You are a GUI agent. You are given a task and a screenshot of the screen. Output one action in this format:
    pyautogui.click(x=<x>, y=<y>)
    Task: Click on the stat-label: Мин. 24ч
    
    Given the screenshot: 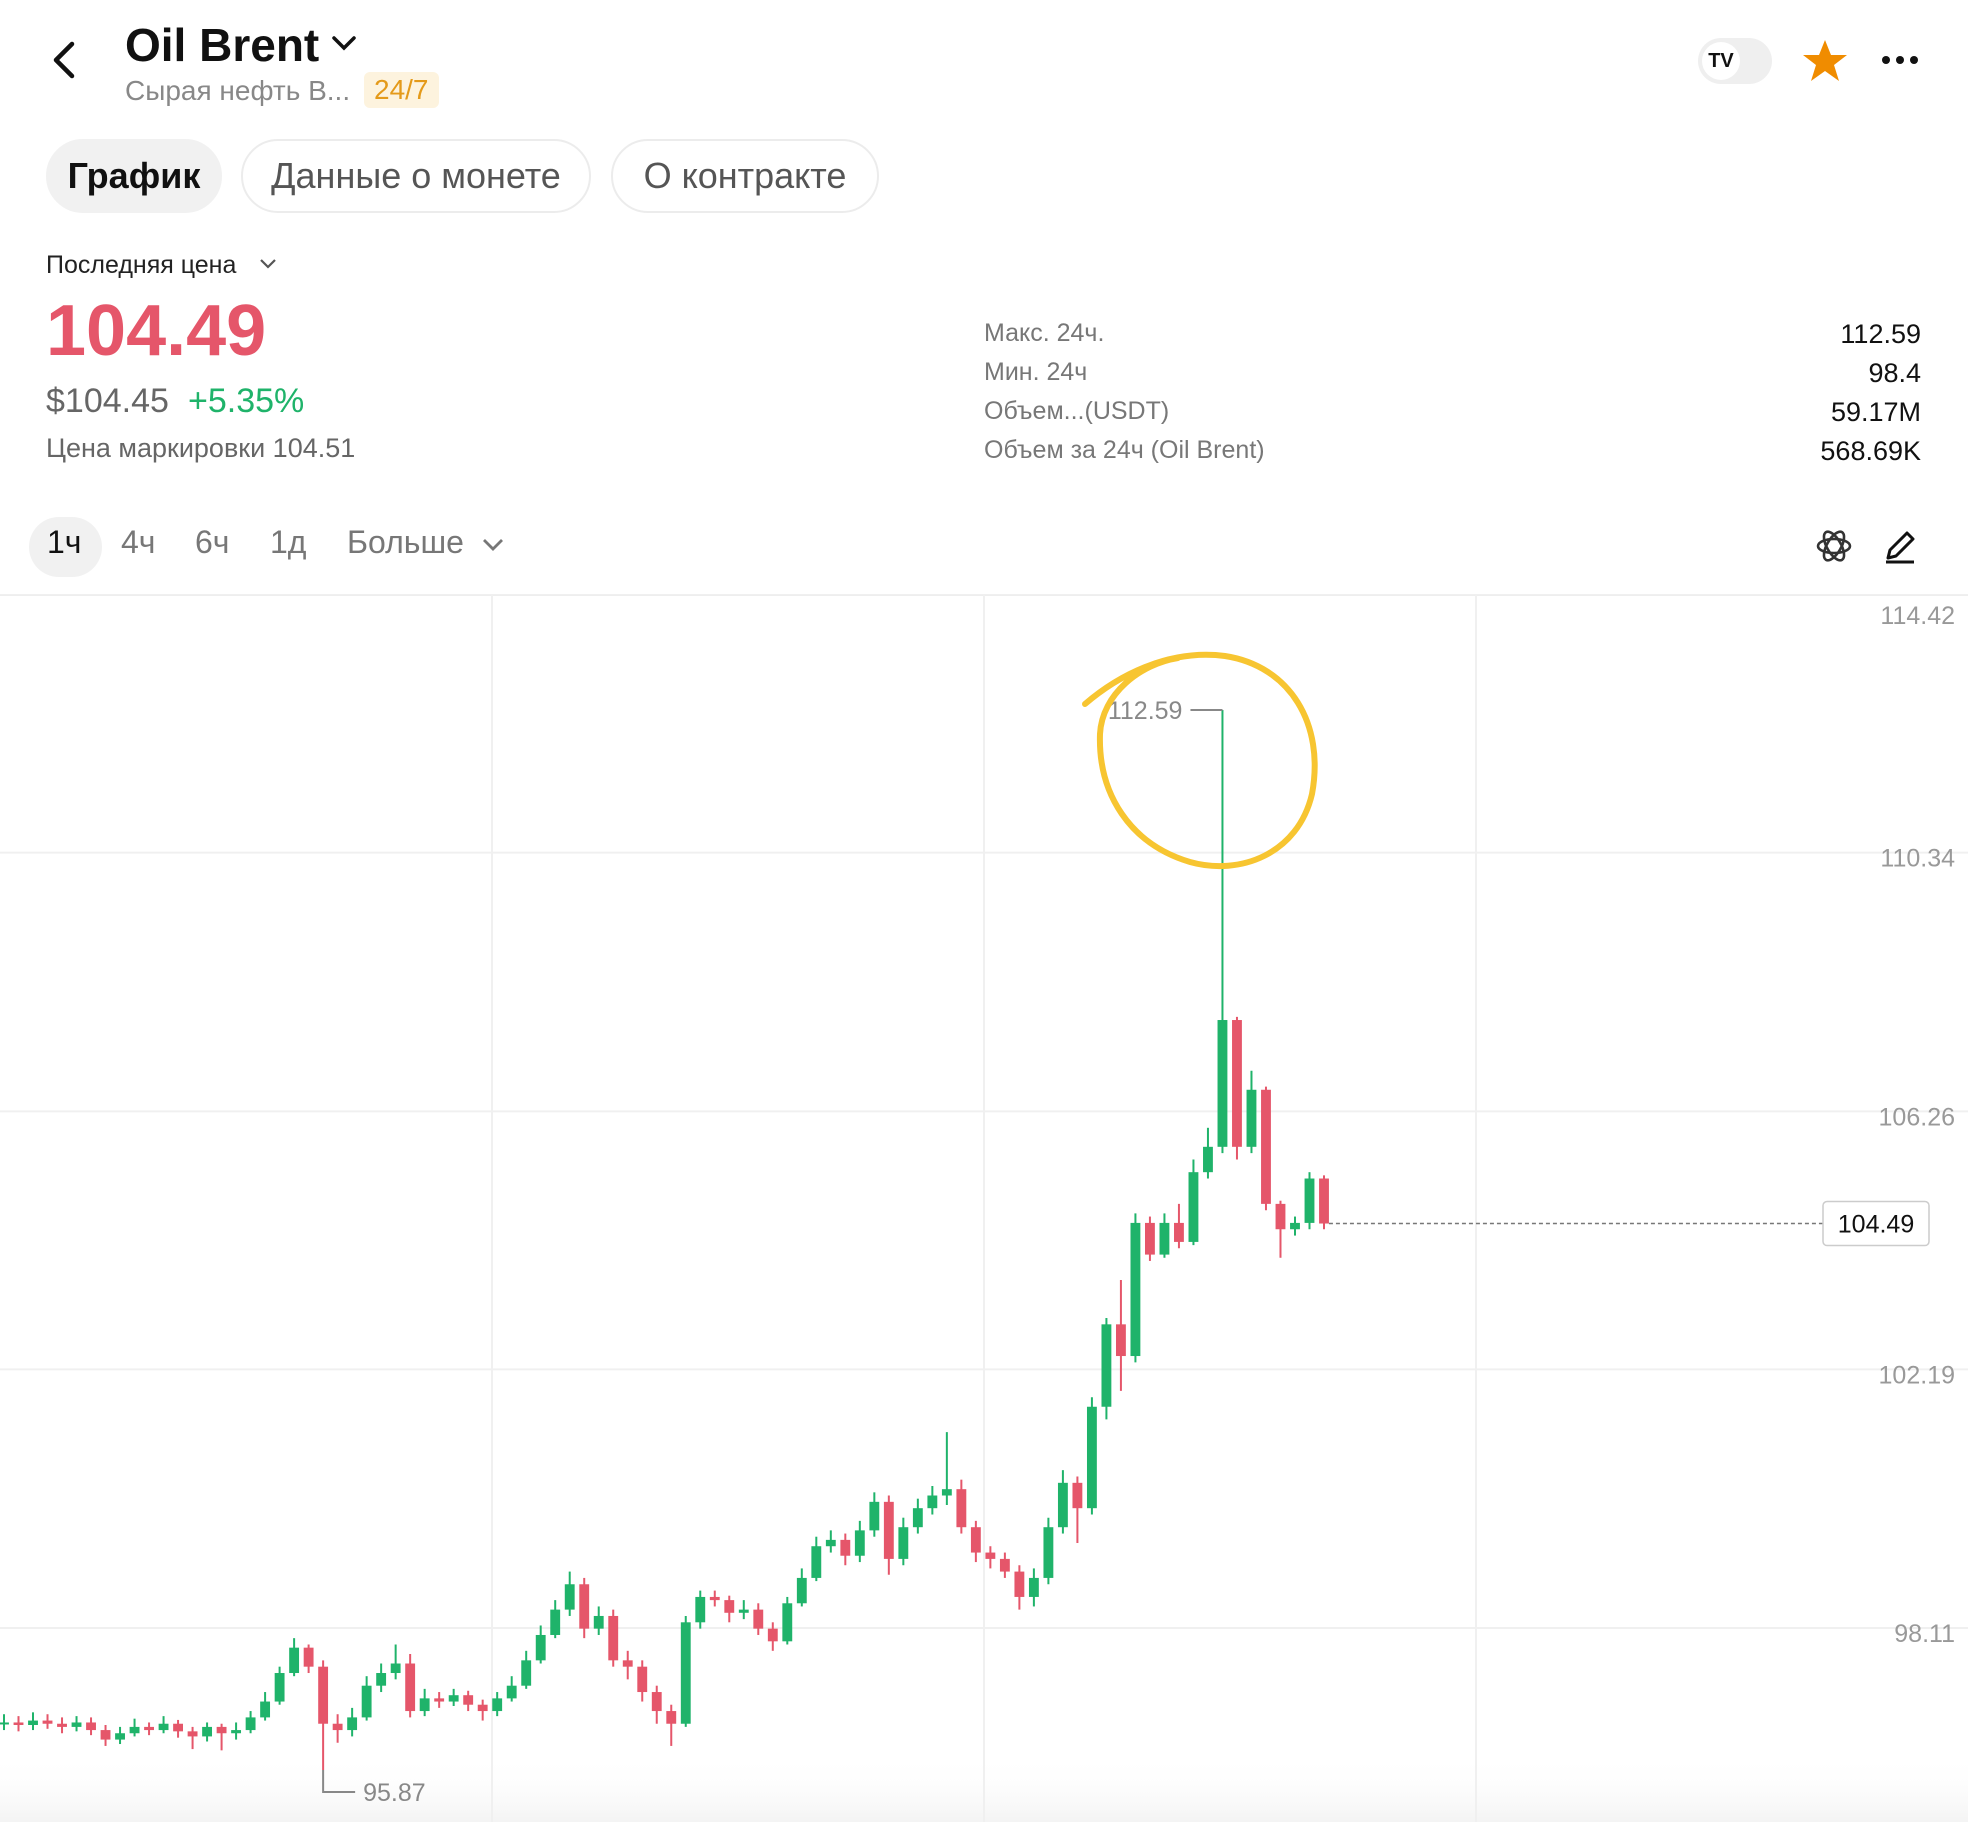 What is the action you would take?
    pyautogui.click(x=1036, y=372)
    